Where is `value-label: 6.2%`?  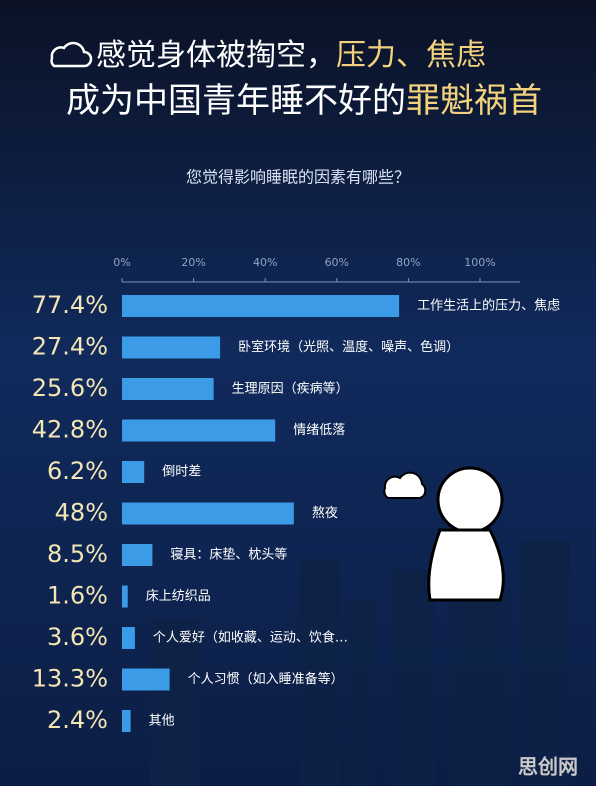
value-label: 6.2% is located at coordinates (77, 471).